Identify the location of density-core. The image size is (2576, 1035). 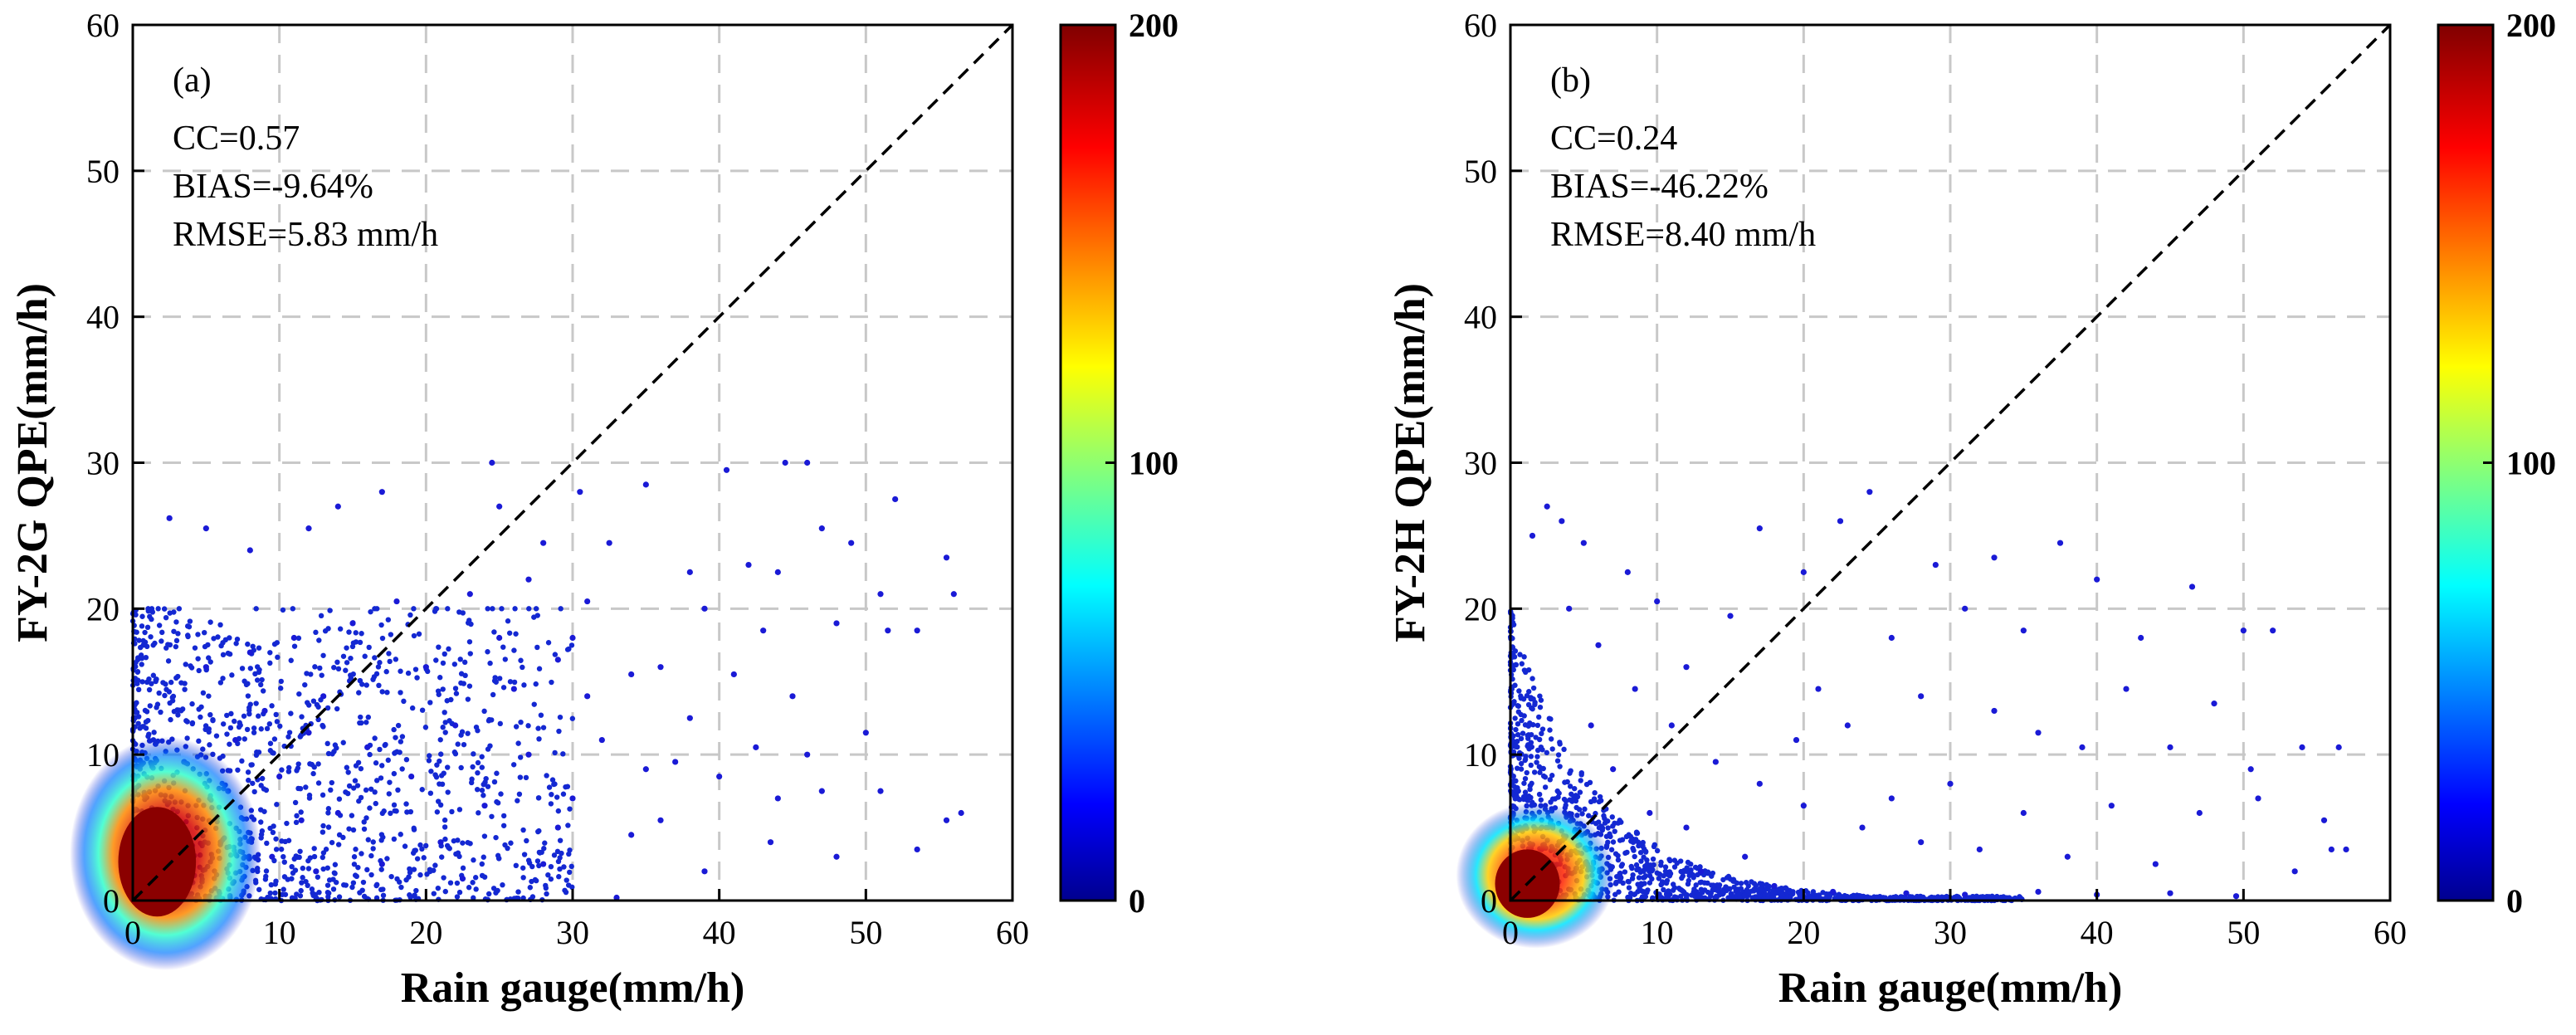
(165, 853).